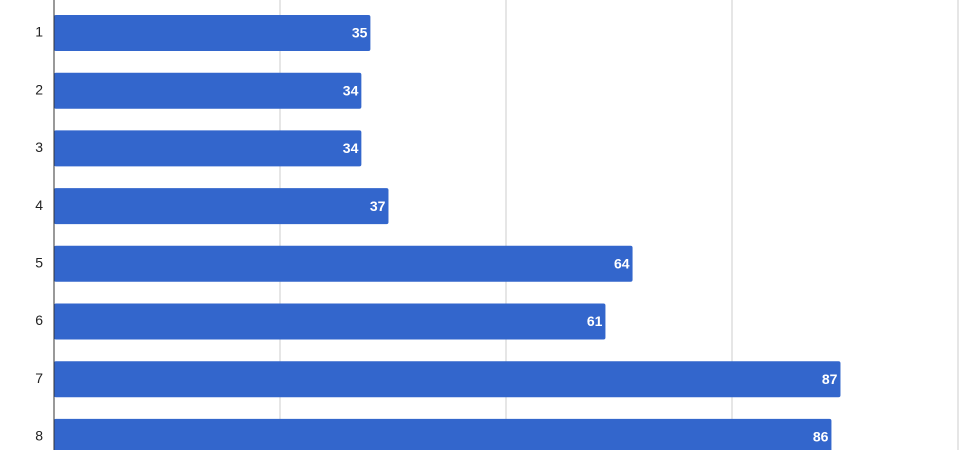  I want to click on value-label: 87, so click(830, 379).